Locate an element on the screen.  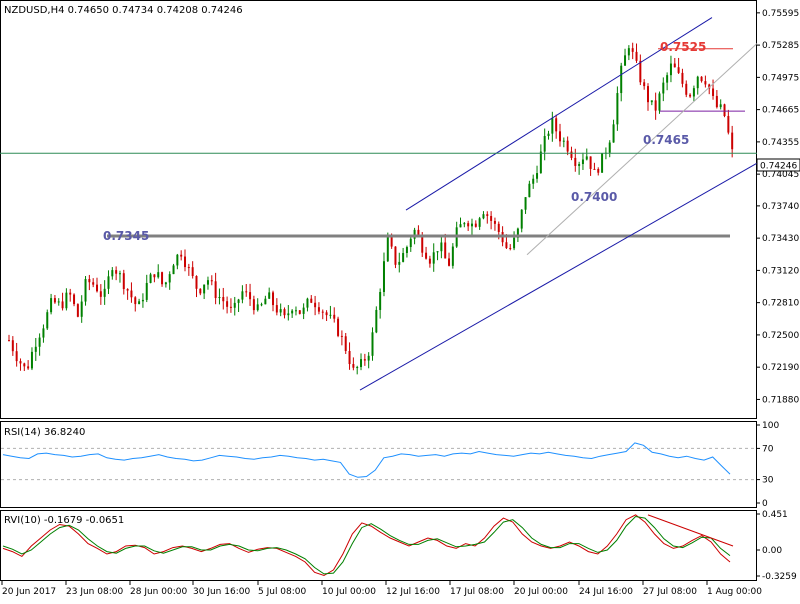
x-tick-label: 20 Jun 2017 is located at coordinates (29, 592).